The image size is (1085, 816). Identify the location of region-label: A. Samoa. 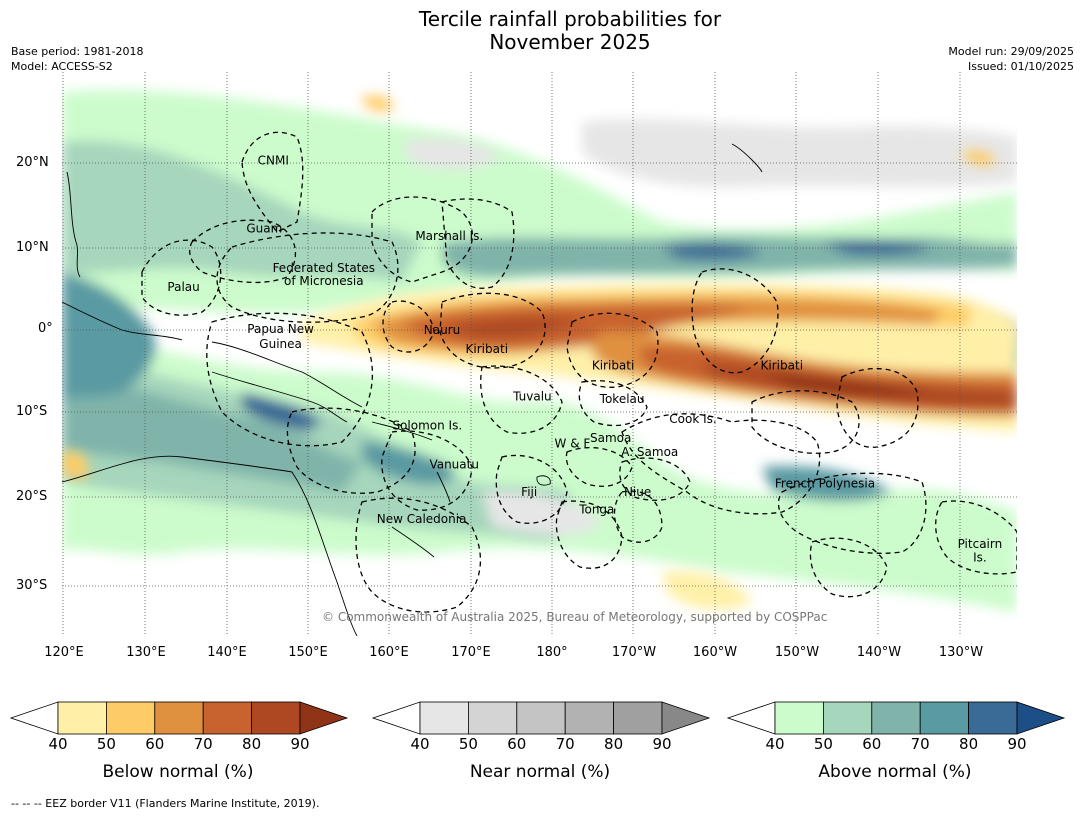
(649, 452).